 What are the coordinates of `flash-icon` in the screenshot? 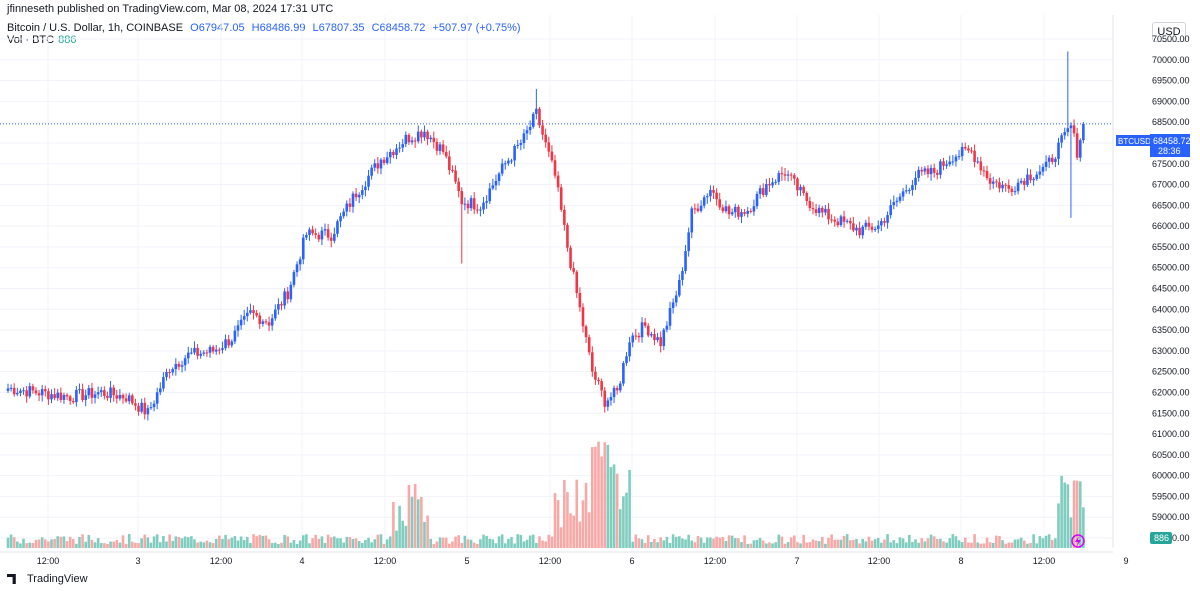 It's located at (1078, 541).